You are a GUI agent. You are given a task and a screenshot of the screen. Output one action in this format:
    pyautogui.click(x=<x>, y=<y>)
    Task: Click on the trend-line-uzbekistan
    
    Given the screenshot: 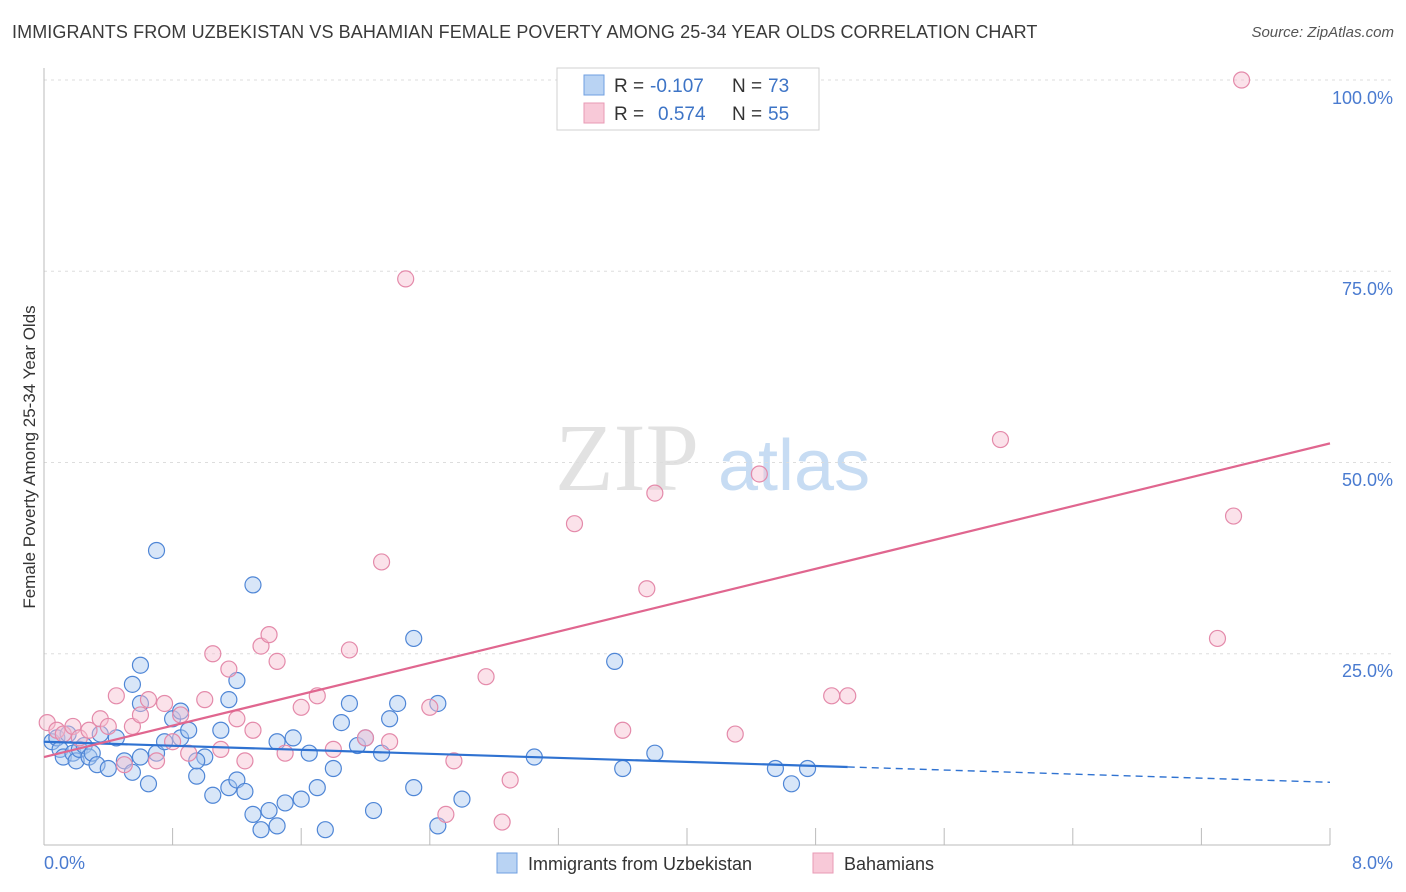 What is the action you would take?
    pyautogui.click(x=445, y=754)
    